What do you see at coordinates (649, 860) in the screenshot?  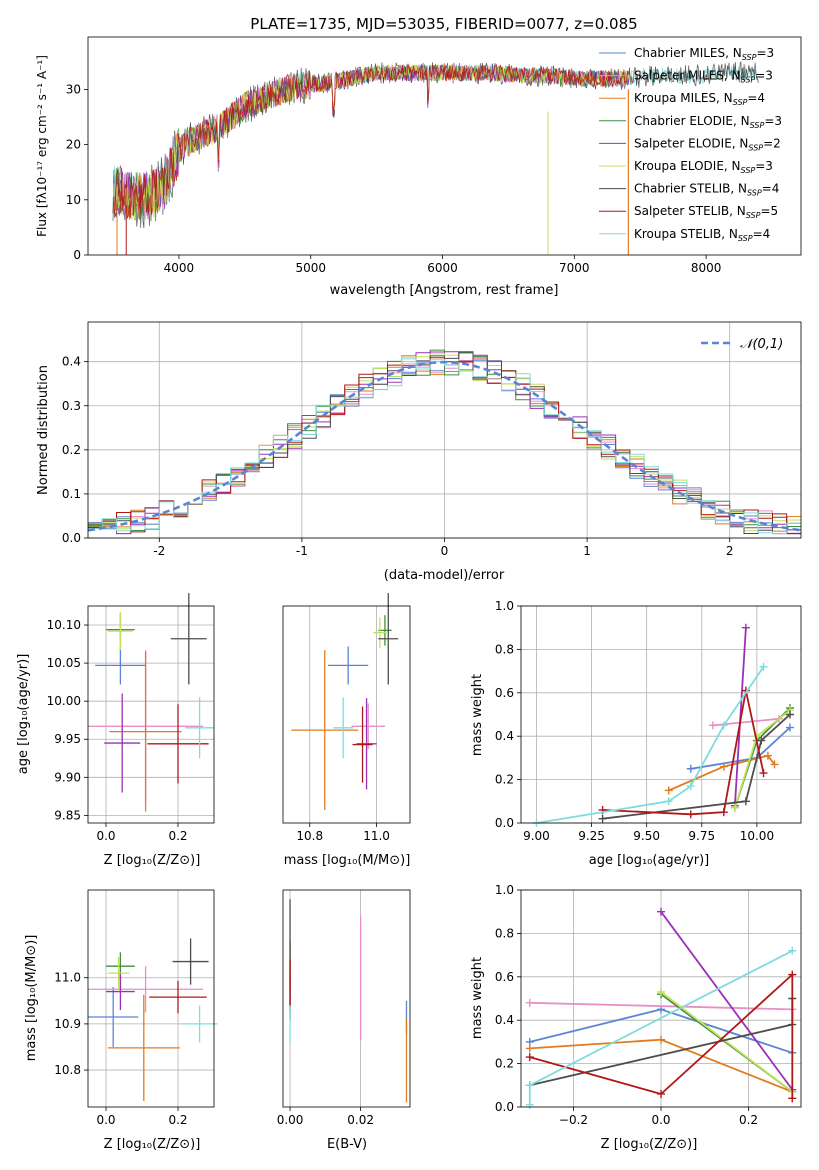 I see `weight-vs-age-xlabel: age [log₁₀(age/yr)]` at bounding box center [649, 860].